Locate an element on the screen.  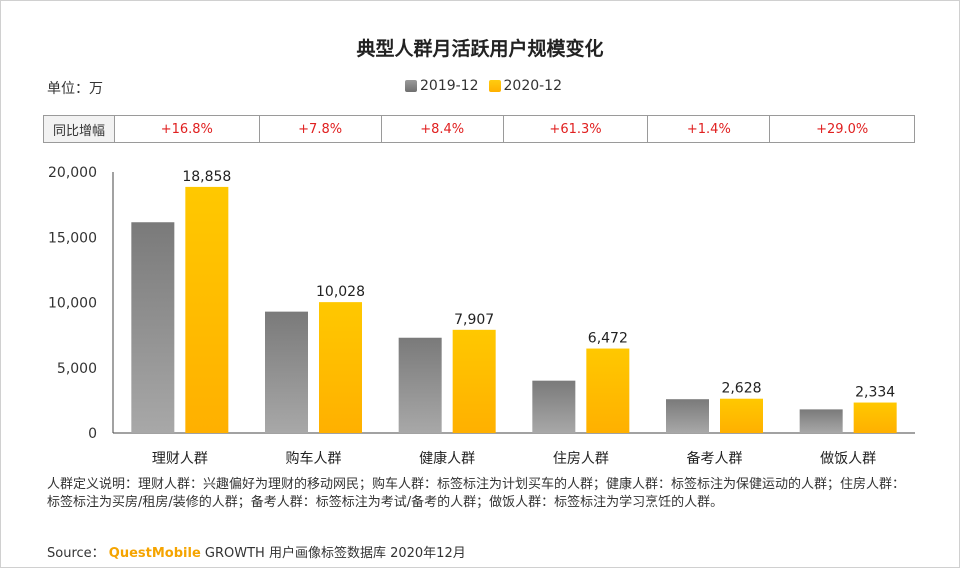
source-text: GROWTH 用户画像标签数据库 2020年12月 is located at coordinates (335, 553).